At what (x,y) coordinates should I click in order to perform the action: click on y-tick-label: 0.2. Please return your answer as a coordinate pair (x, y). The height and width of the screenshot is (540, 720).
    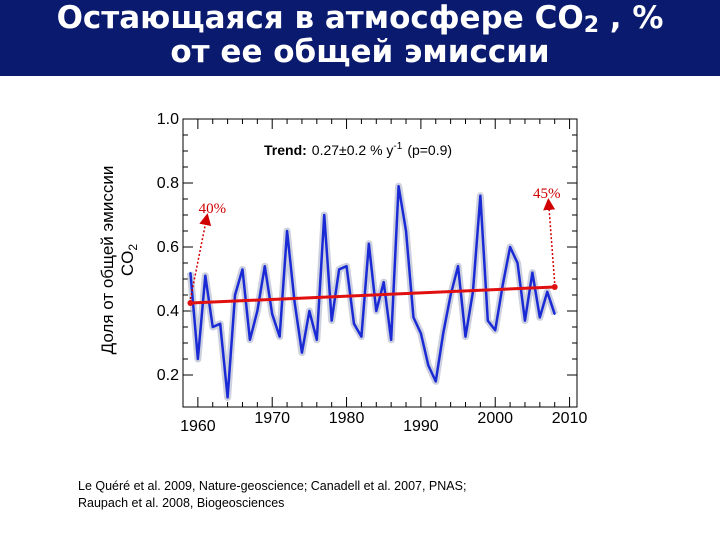
    Looking at the image, I should click on (168, 375).